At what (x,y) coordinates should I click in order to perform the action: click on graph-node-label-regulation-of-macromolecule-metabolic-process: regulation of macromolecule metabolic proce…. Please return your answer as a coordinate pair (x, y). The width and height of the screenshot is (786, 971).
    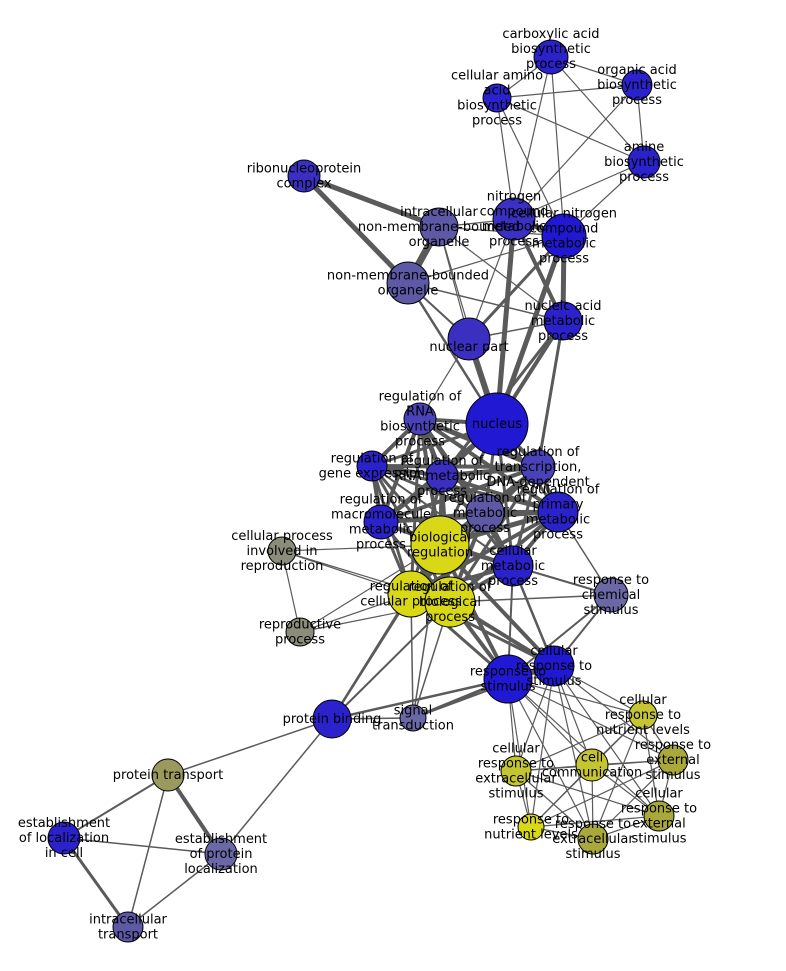
    Looking at the image, I should click on (381, 522).